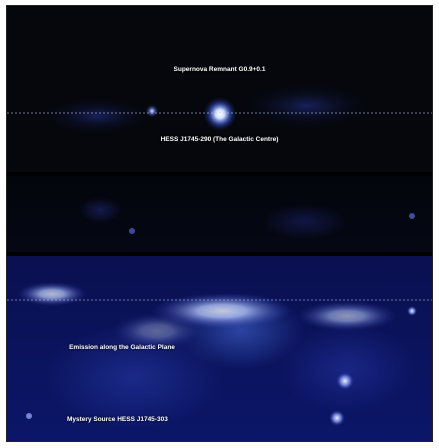  Describe the element at coordinates (219, 139) in the screenshot. I see `galactic-centre-caption: HESS J1745-290 (The Galactic Centre)` at that location.